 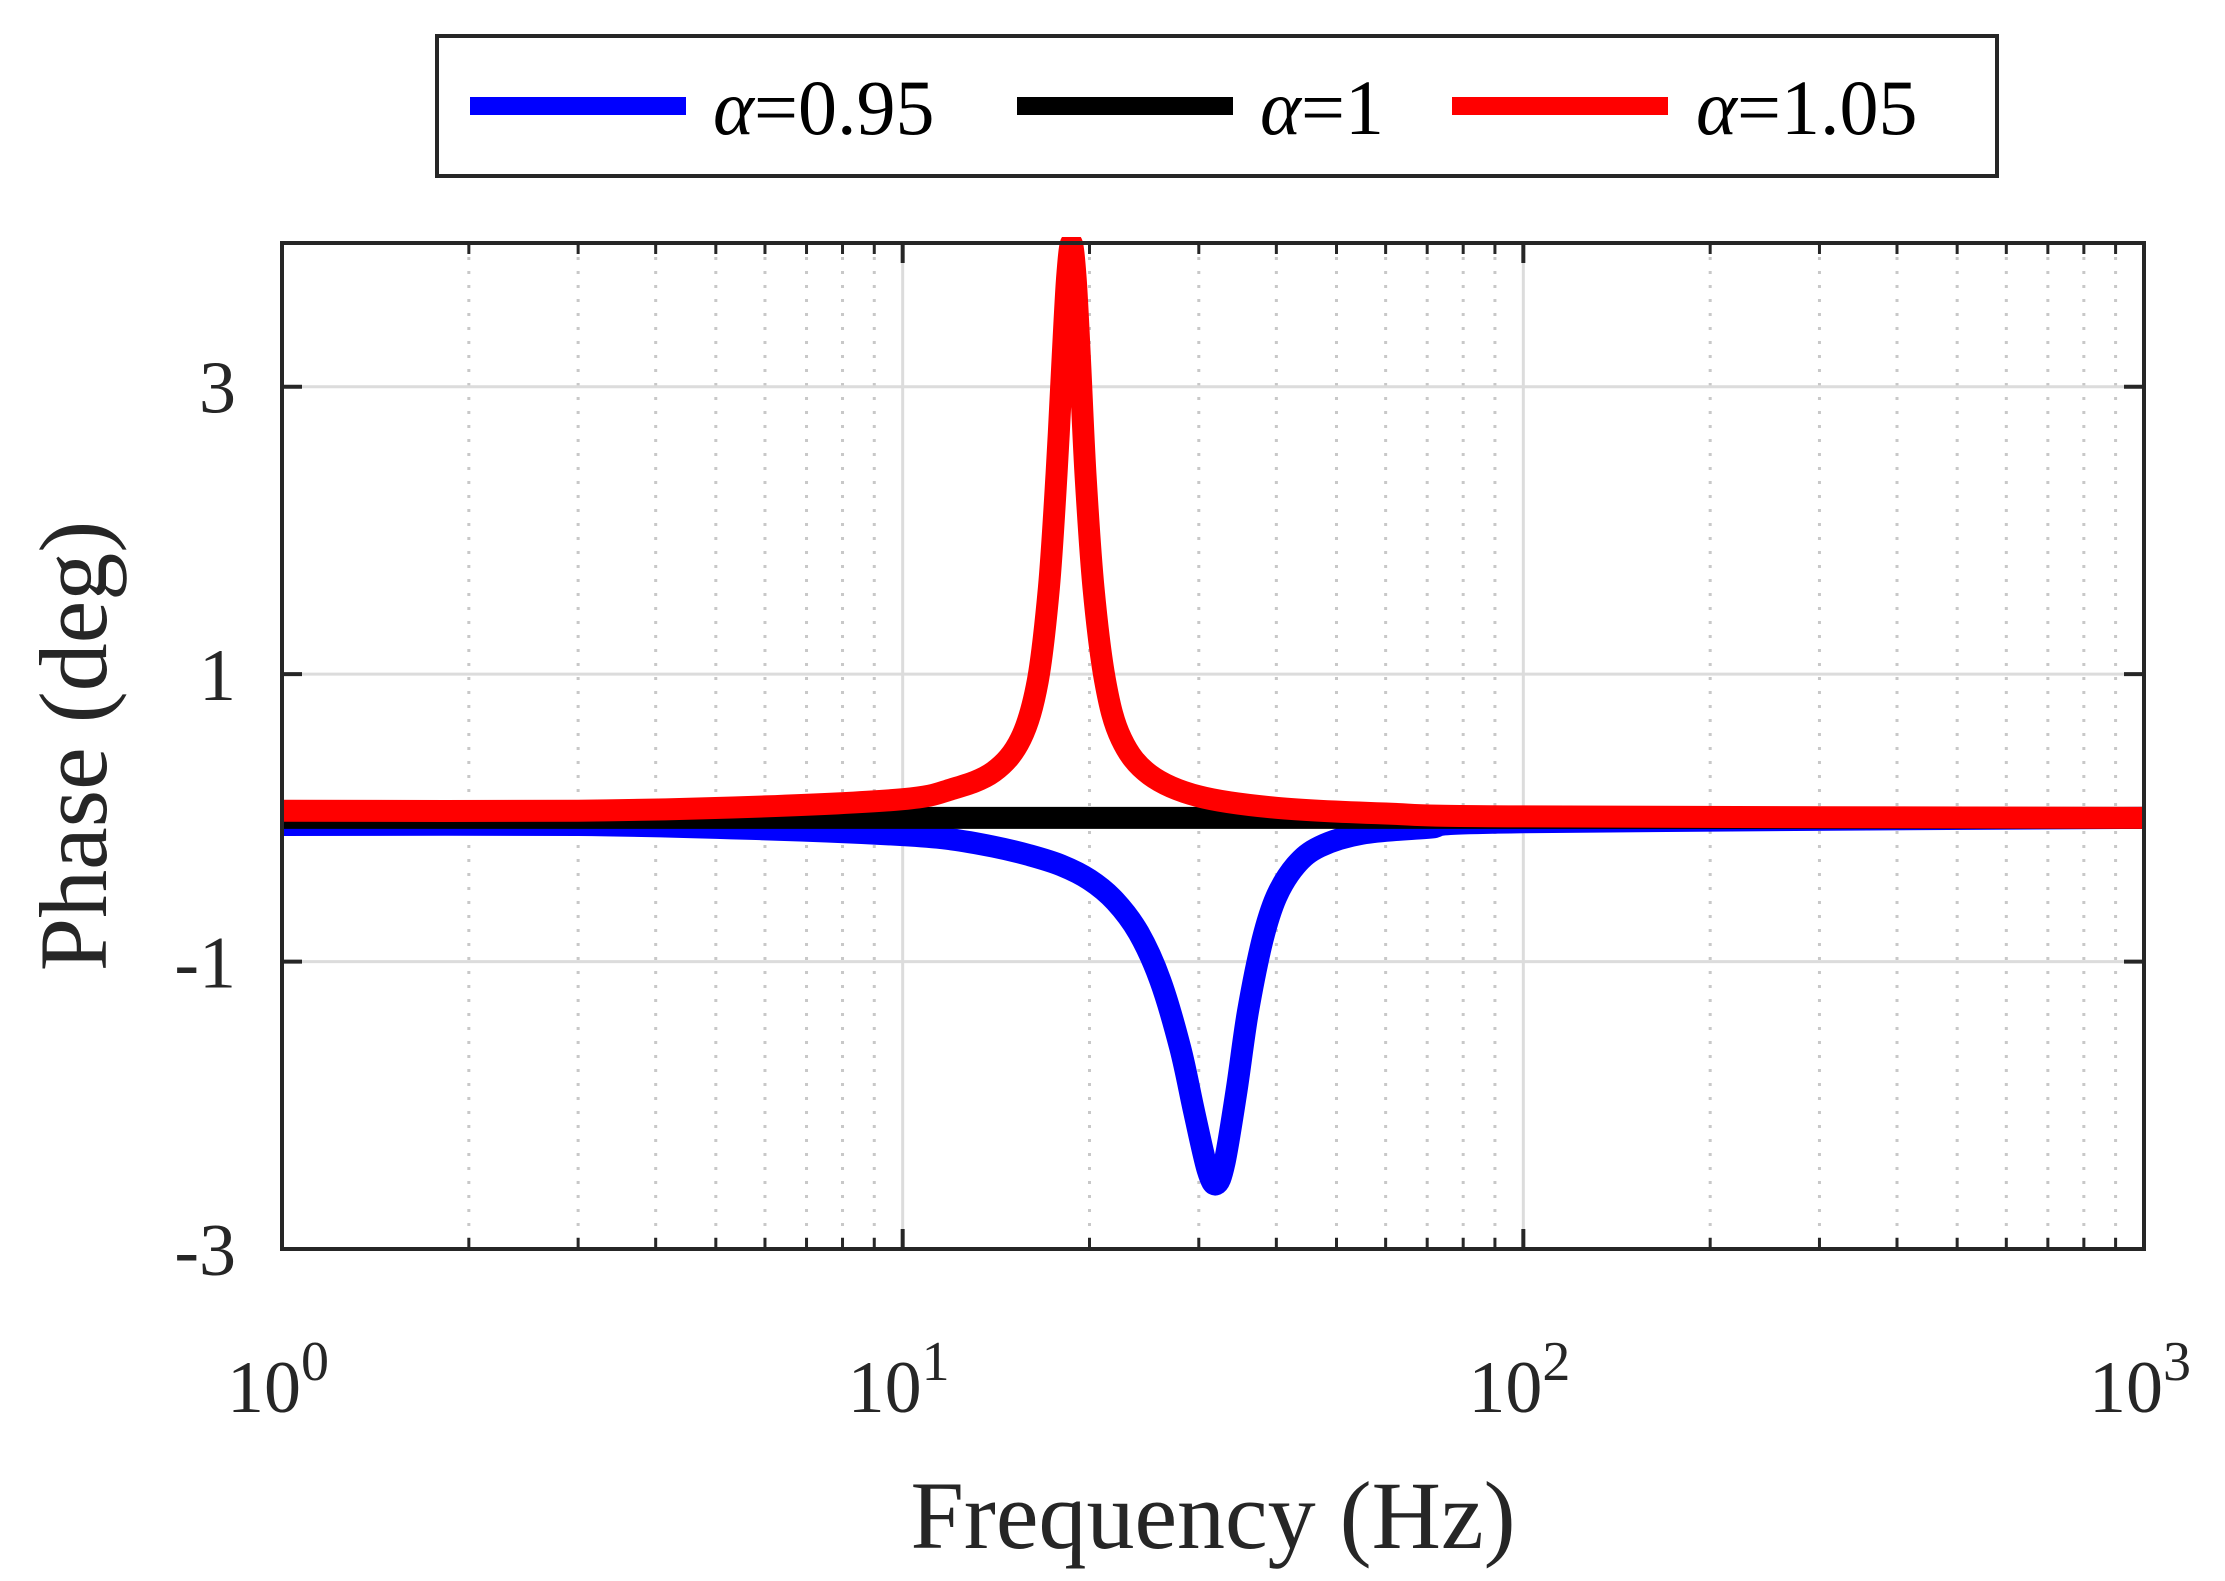 What do you see at coordinates (217, 389) in the screenshot?
I see `y-tick-label: 3` at bounding box center [217, 389].